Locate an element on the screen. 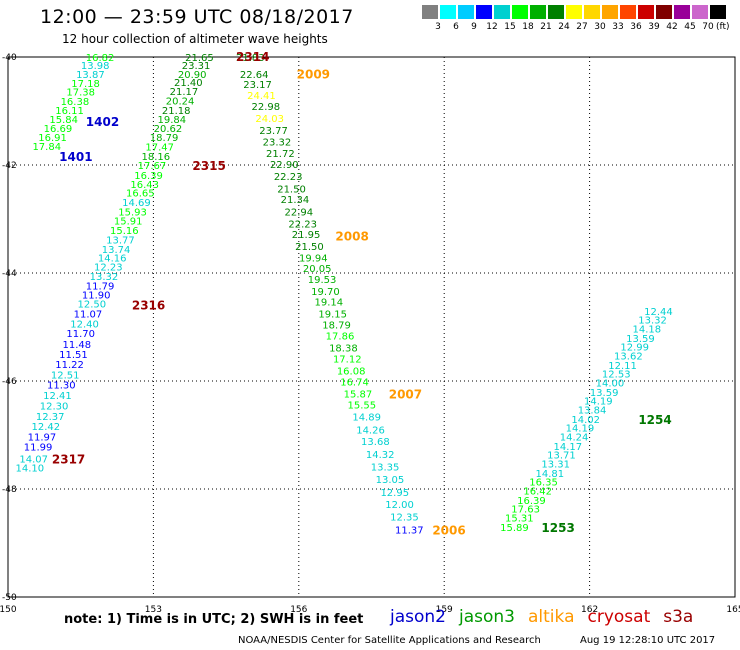 The width and height of the screenshot is (740, 650). swh-value-label: 23.32 is located at coordinates (277, 142).